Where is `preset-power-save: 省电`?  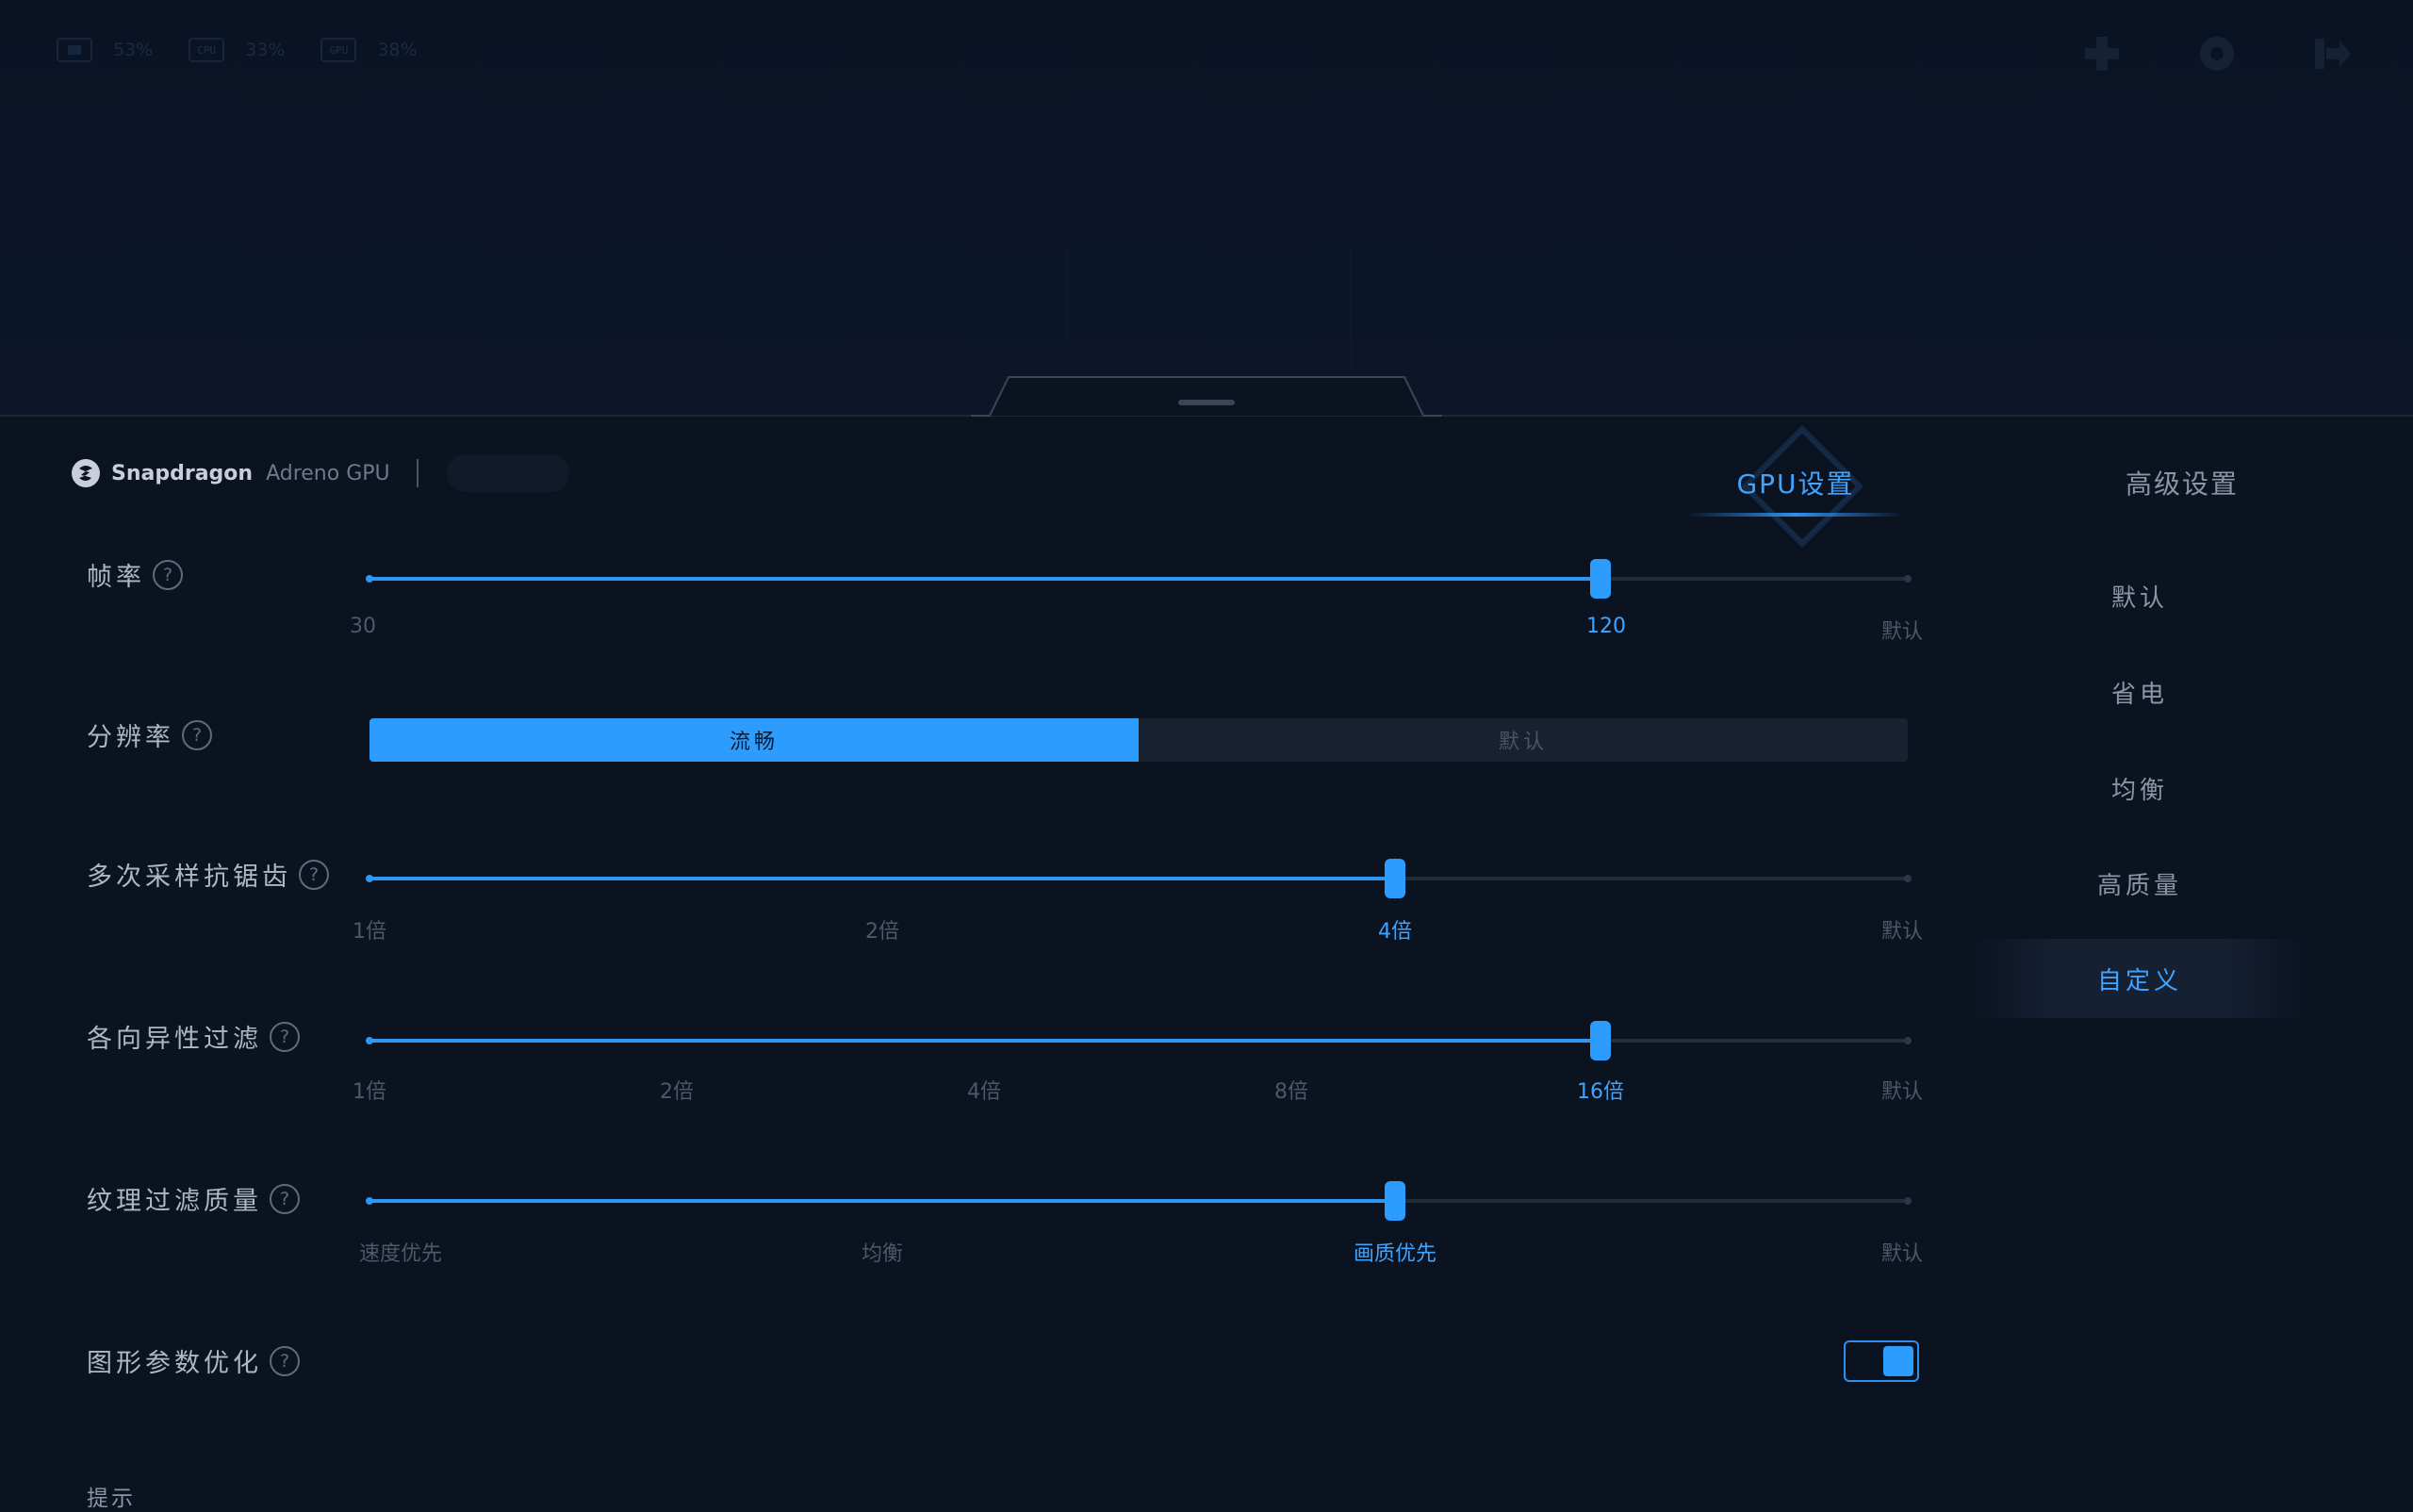
preset-power-save: 省电 is located at coordinates (2139, 695).